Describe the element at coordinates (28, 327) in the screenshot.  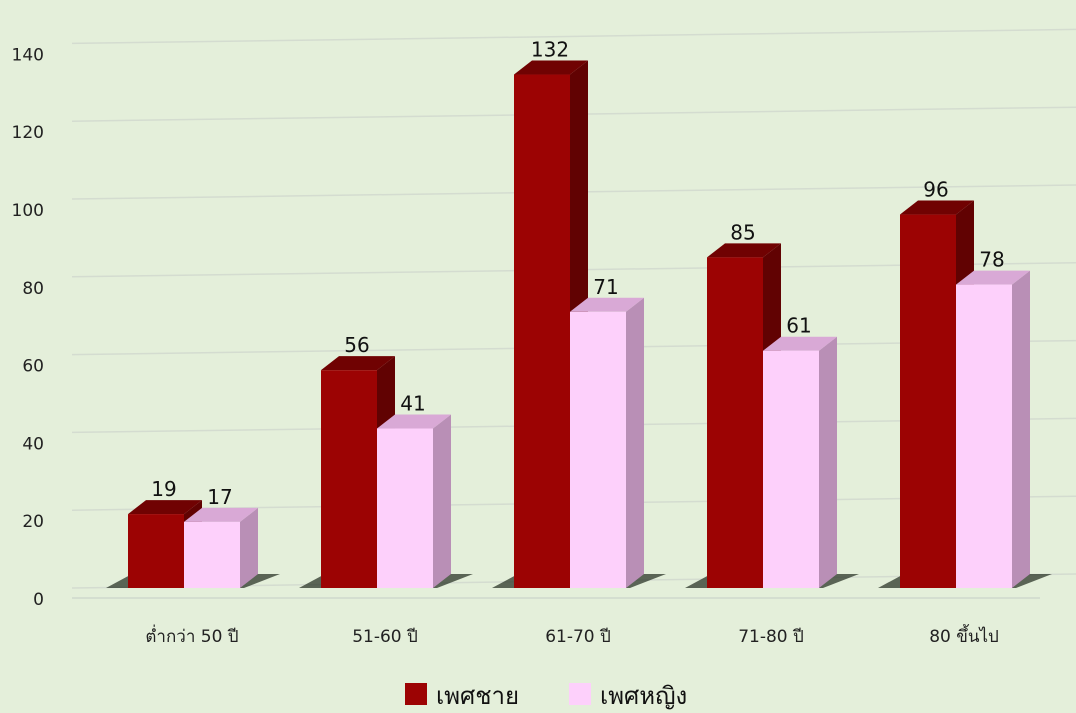
I see `y-axis: 0 20 40 60 80 100 120 140` at that location.